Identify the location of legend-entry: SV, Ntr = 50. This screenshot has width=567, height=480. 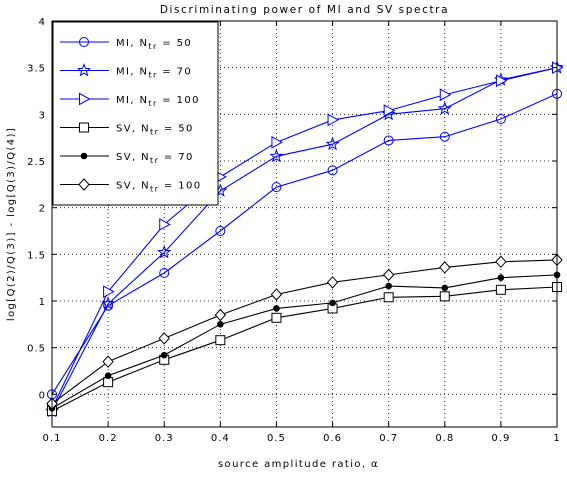
(127, 129).